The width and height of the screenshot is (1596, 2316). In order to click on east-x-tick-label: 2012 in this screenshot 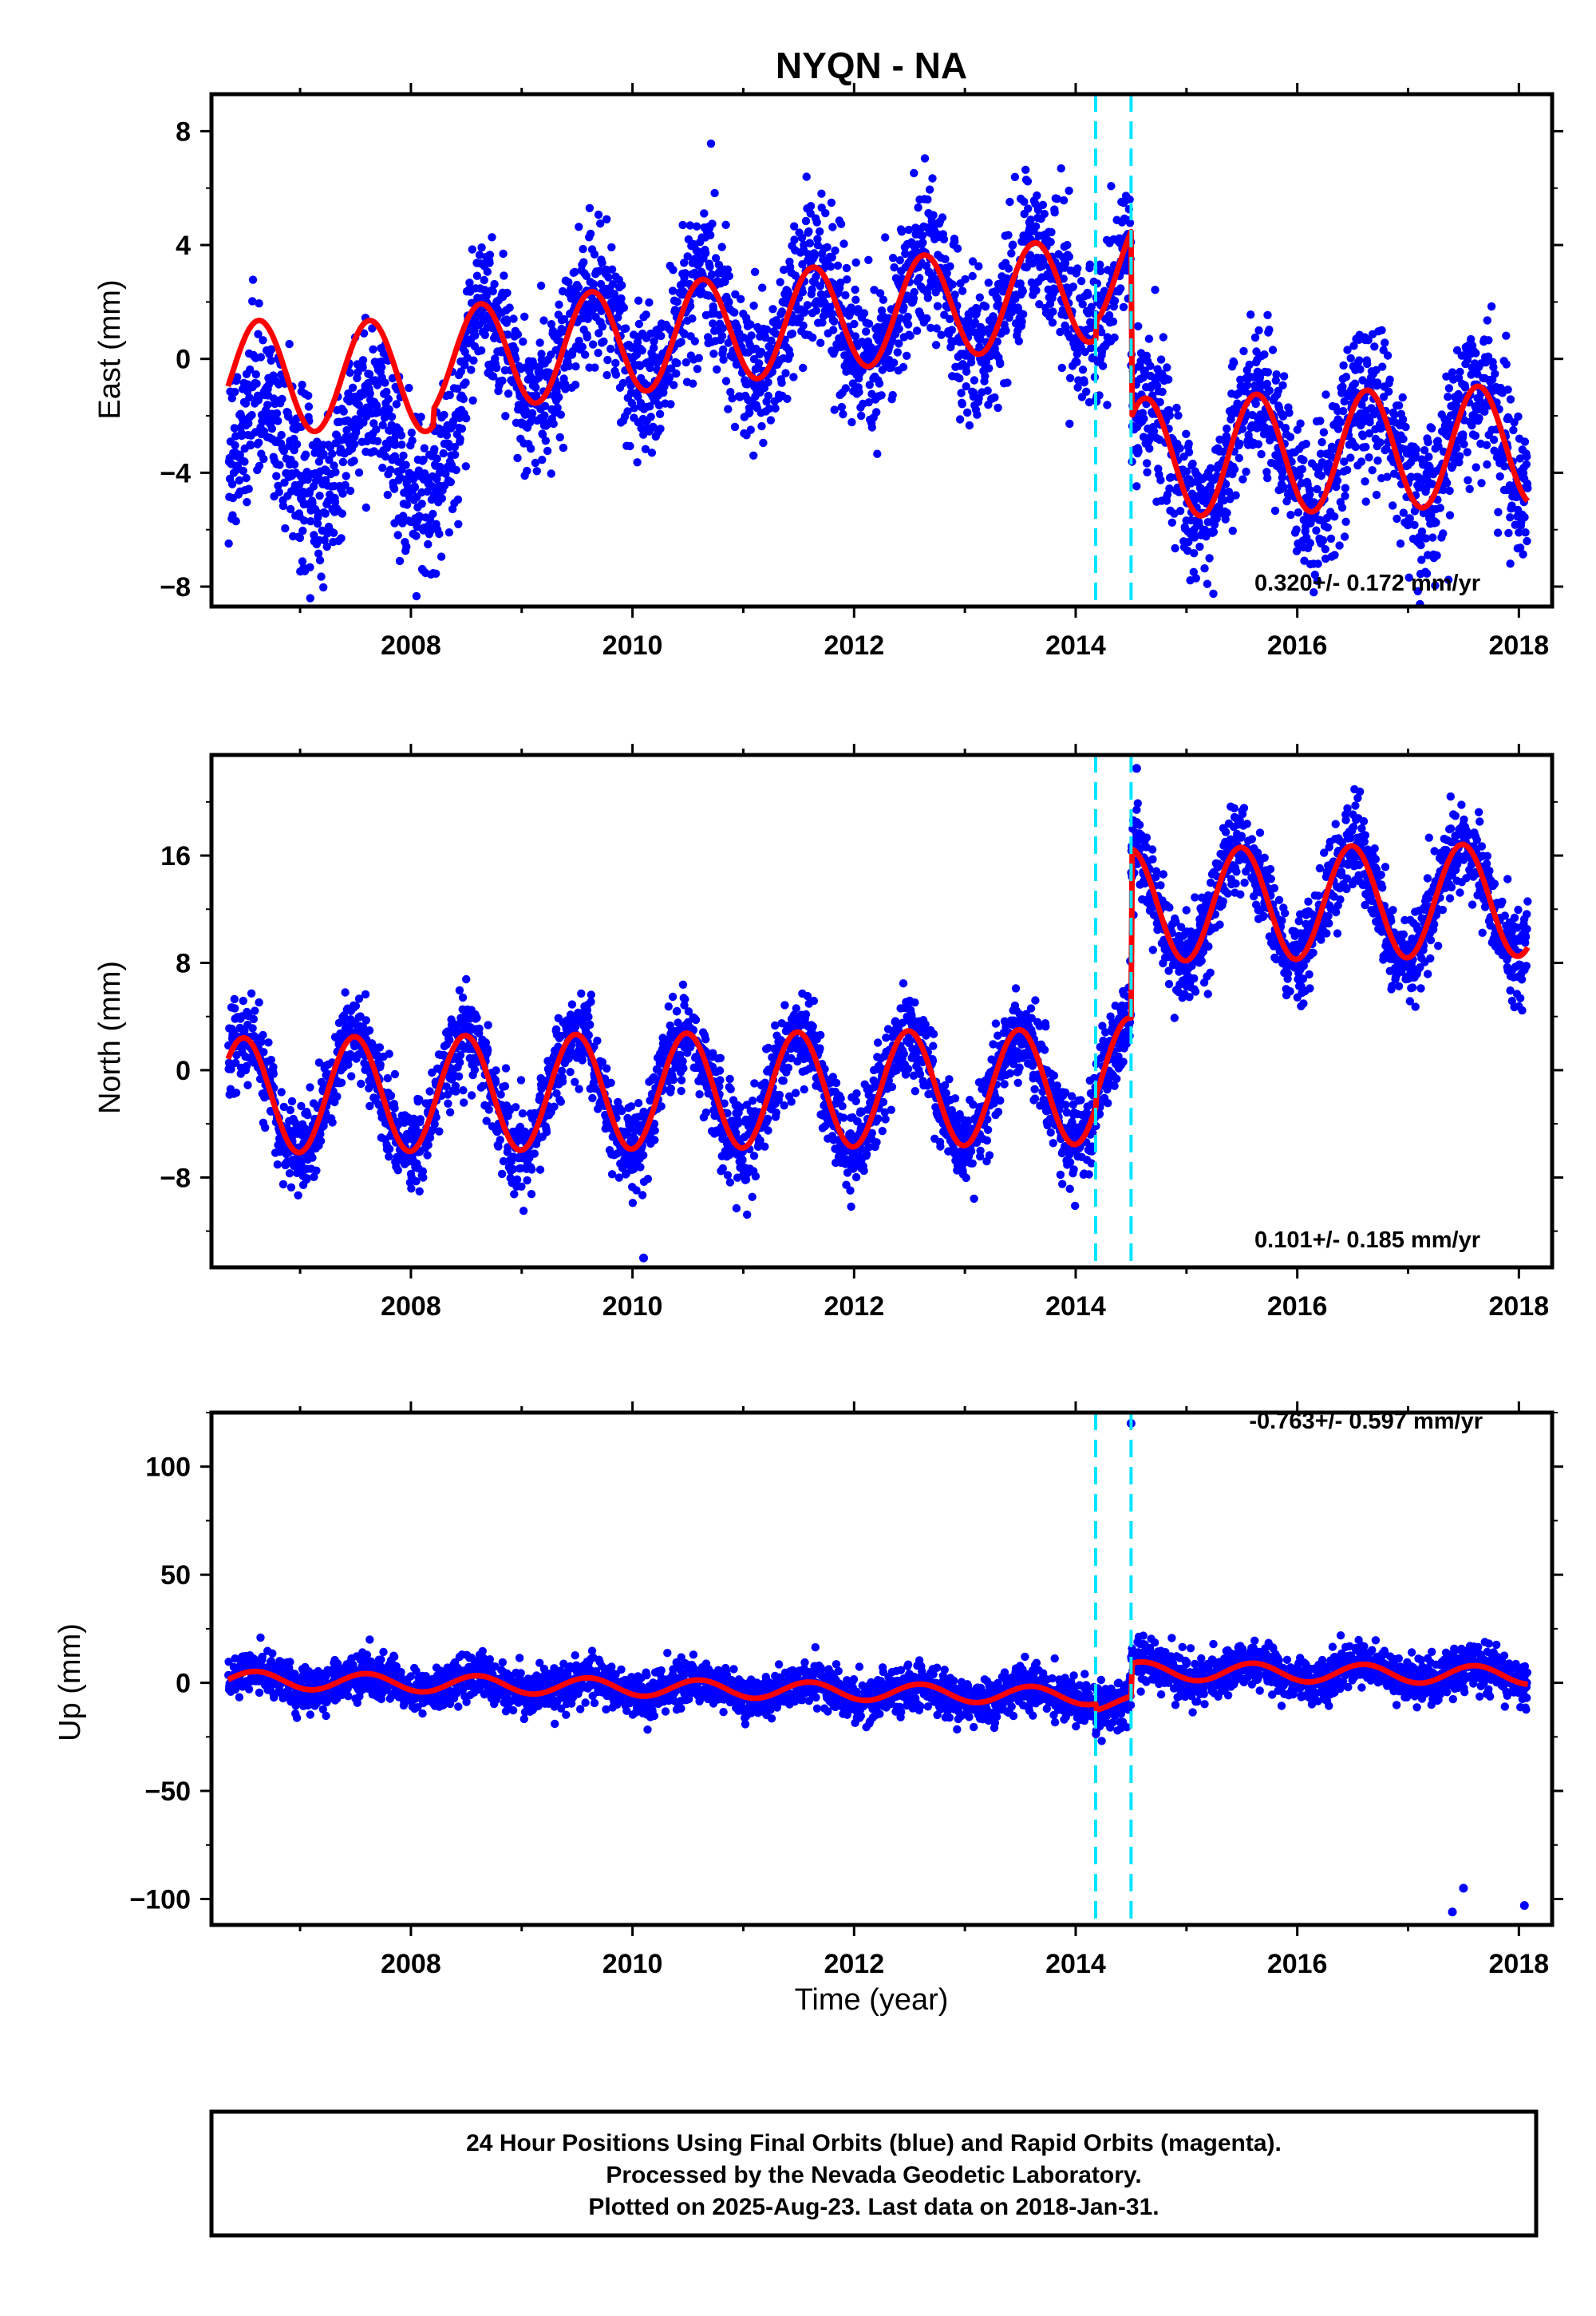, I will do `click(854, 645)`.